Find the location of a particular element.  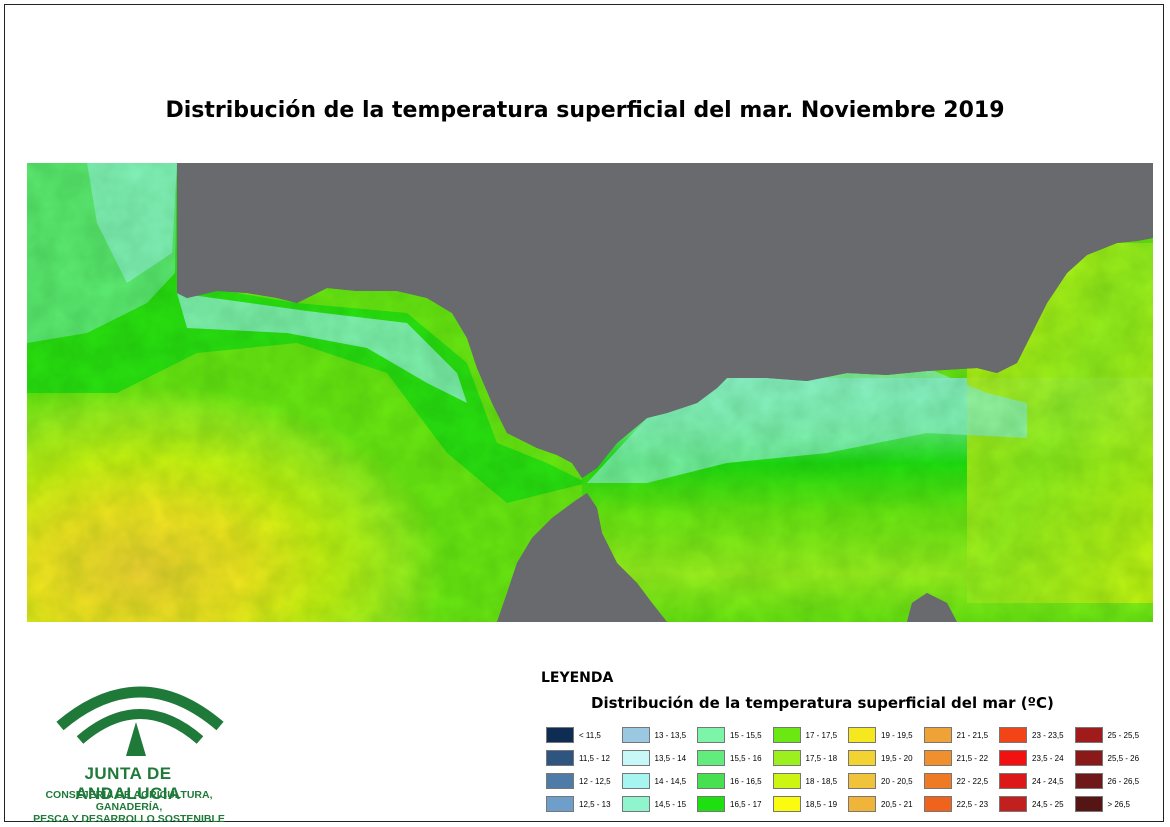

legend-item: 23 - 23,5 is located at coordinates (1031, 735).